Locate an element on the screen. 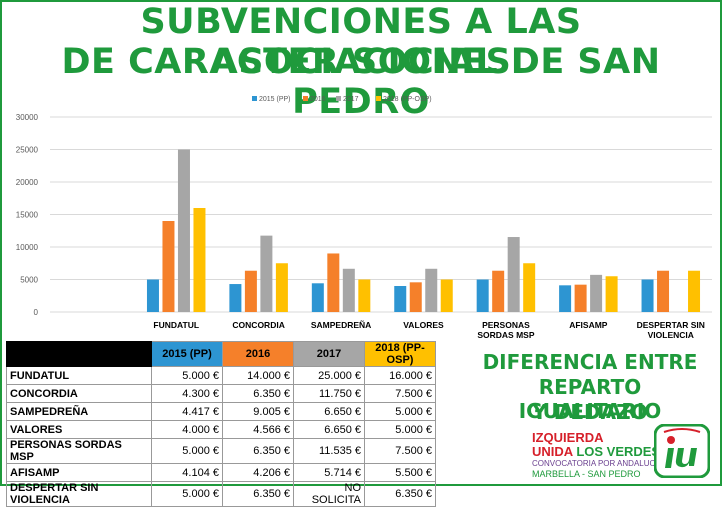  logo-line2b: LOS VERDES is located at coordinates (618, 451).